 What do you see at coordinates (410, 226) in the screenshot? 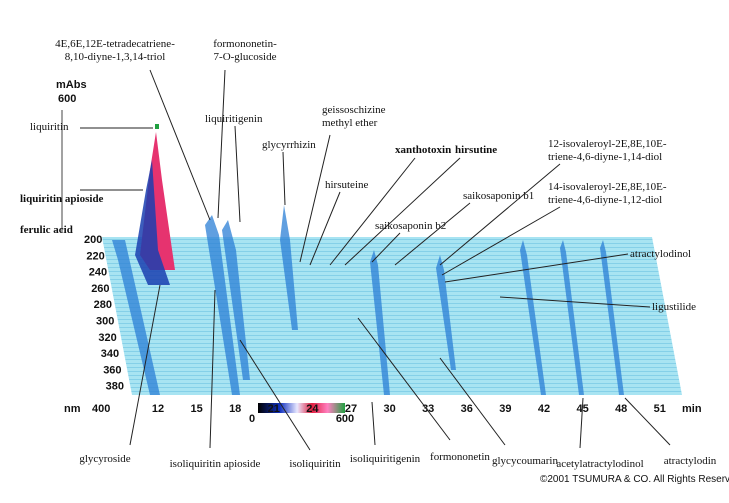
I see `compound-label: saikosaponin b2` at bounding box center [410, 226].